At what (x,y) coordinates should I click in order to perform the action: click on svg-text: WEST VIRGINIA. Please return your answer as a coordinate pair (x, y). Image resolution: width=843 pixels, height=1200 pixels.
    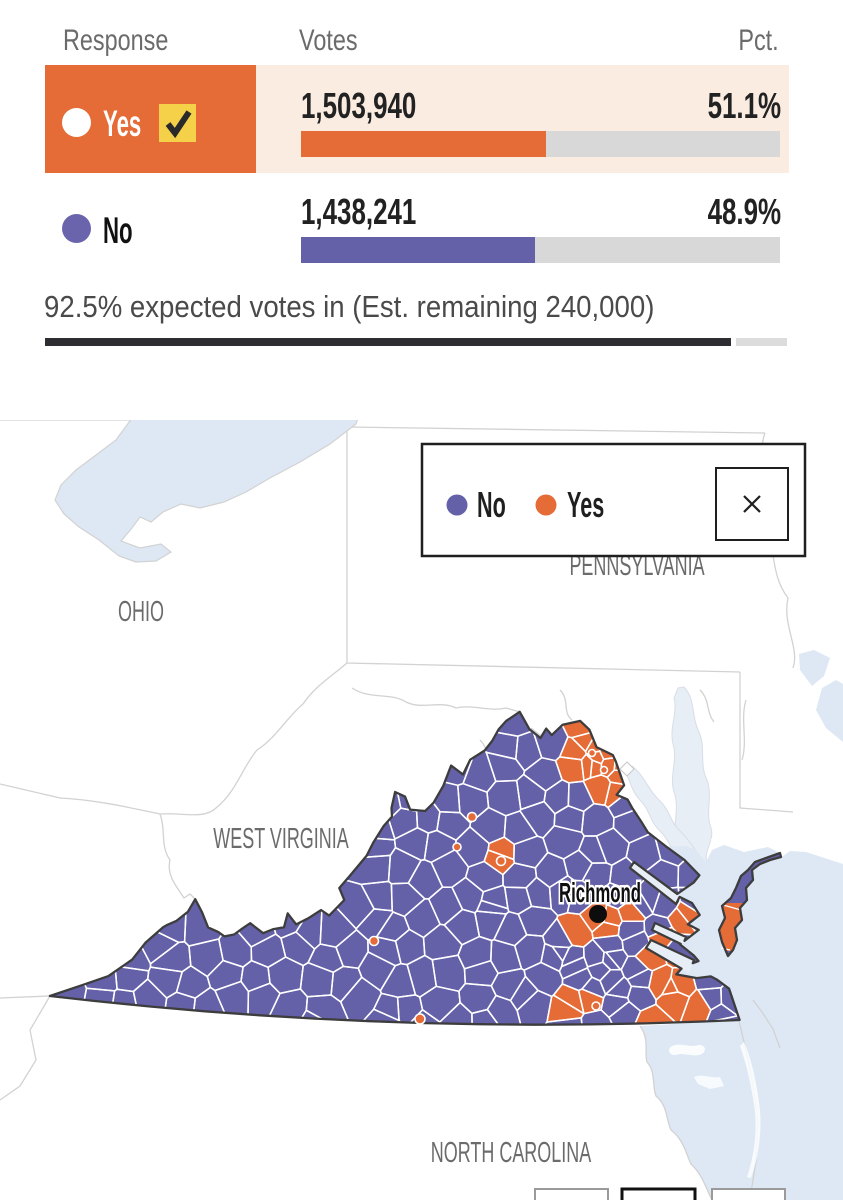
    Looking at the image, I should click on (281, 839).